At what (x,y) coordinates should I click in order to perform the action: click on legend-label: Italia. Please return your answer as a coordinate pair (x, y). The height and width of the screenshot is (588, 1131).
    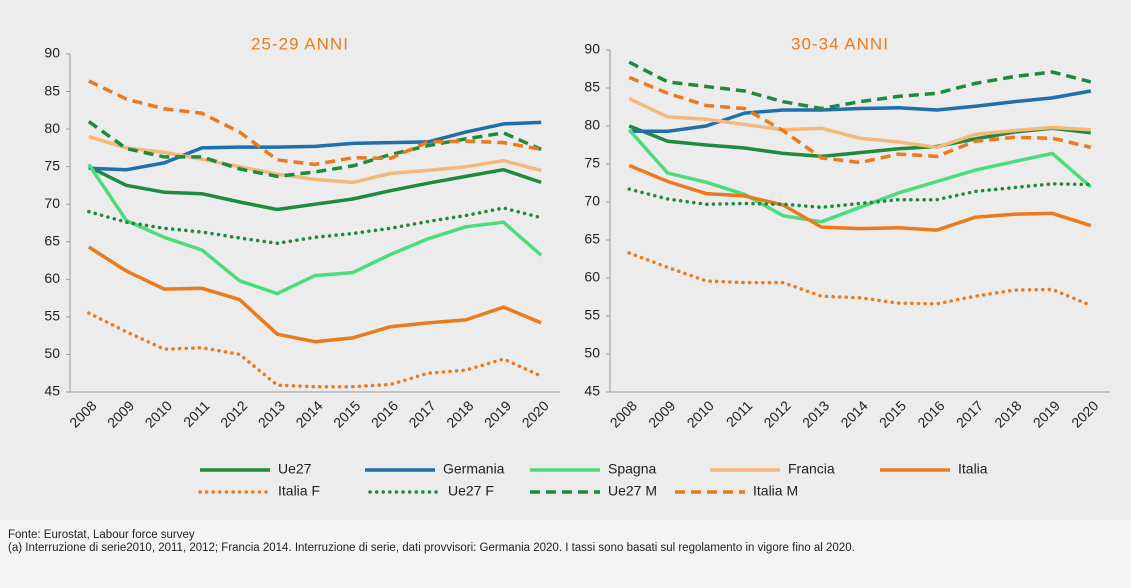
    Looking at the image, I should click on (973, 469).